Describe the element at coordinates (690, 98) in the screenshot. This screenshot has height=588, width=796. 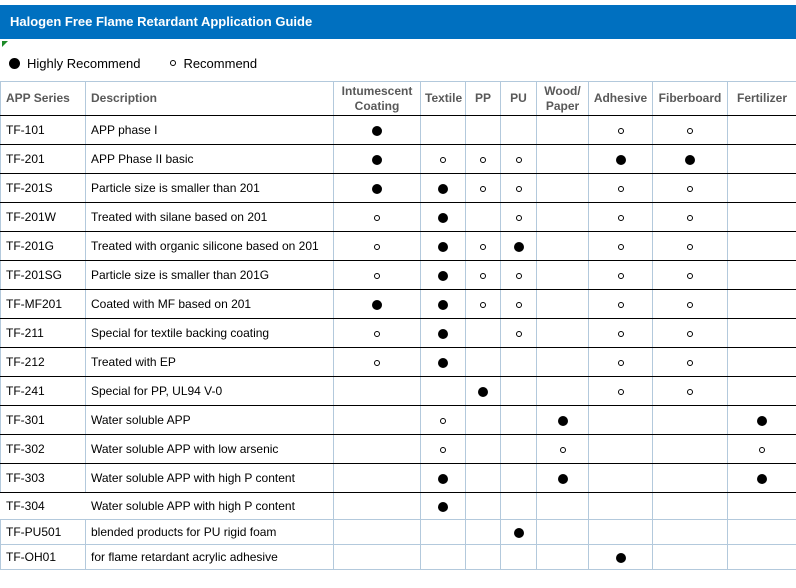
I see `column-header-fiberboard: Fiberboard` at that location.